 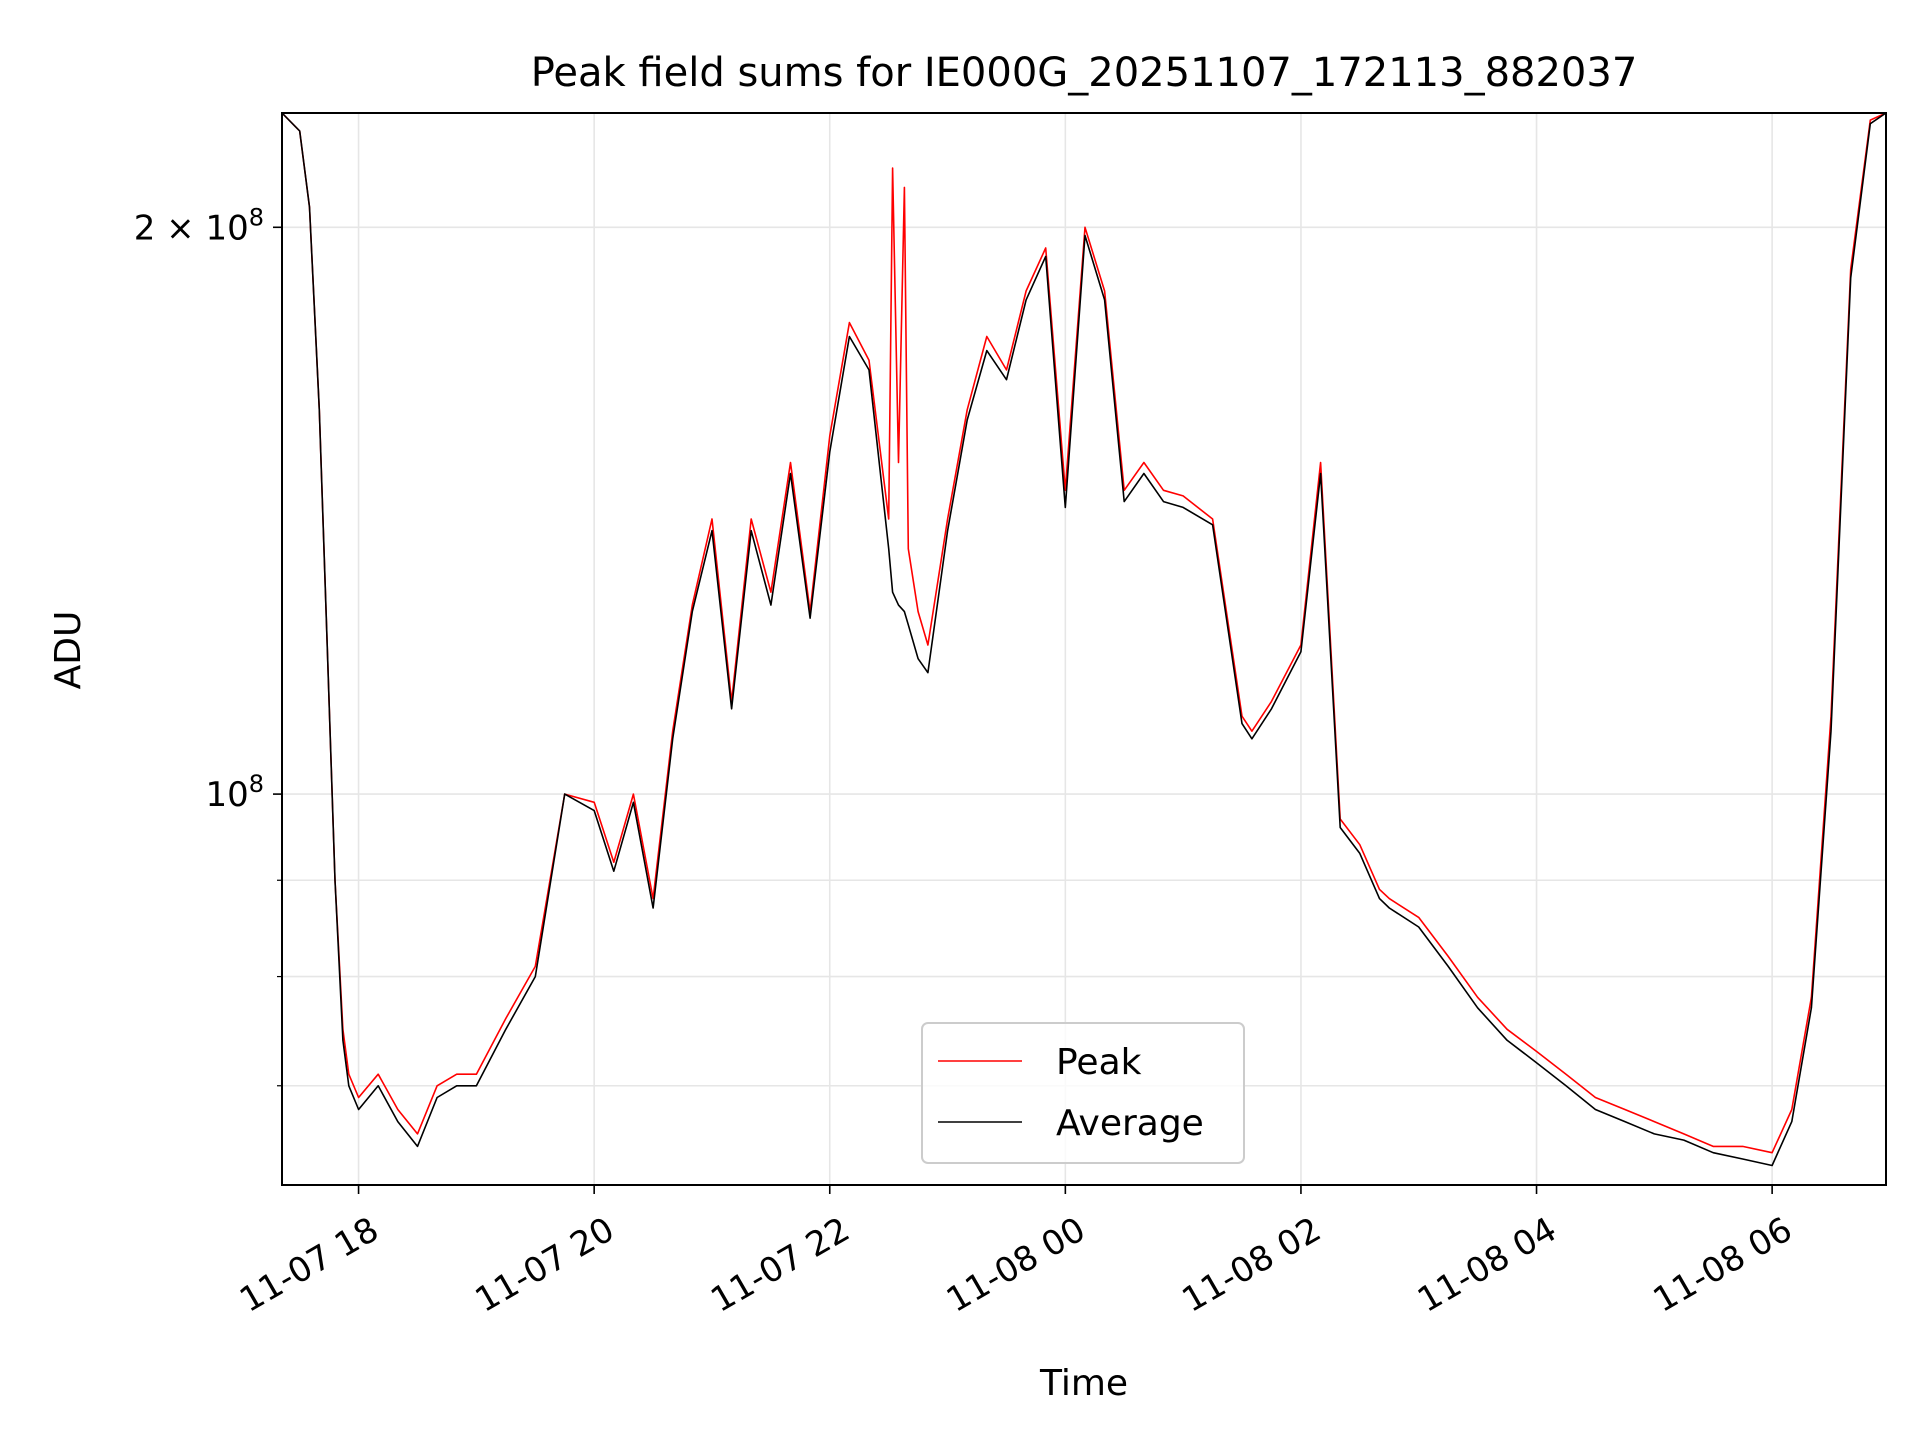 What do you see at coordinates (68, 650) in the screenshot?
I see `y-axis-label: ADU` at bounding box center [68, 650].